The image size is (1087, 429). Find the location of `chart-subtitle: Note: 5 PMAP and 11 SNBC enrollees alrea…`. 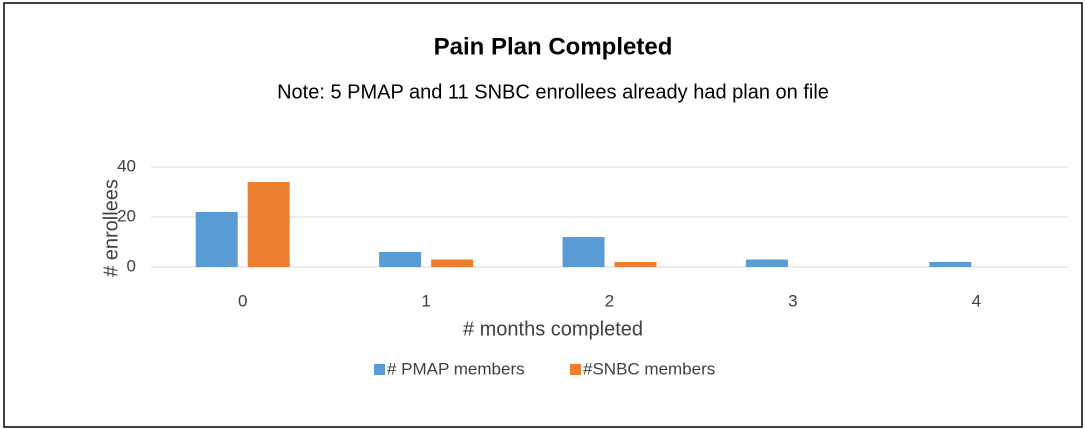

chart-subtitle: Note: 5 PMAP and 11 SNBC enrollees alrea… is located at coordinates (553, 92).